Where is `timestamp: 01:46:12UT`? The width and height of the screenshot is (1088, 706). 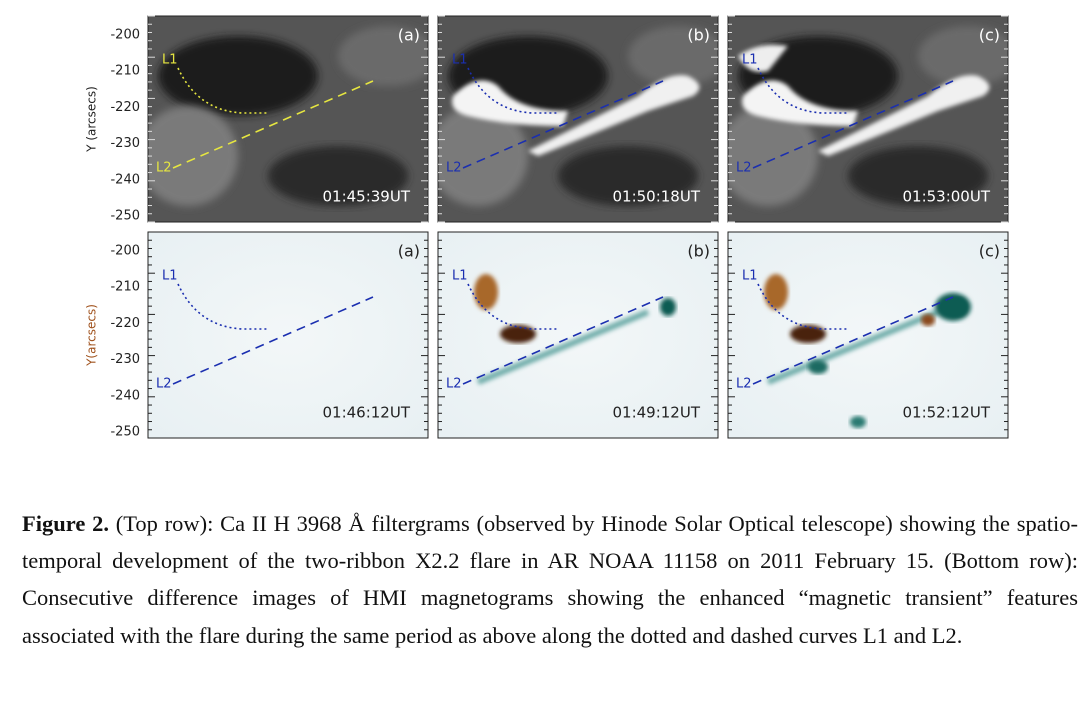
timestamp: 01:46:12UT is located at coordinates (366, 413).